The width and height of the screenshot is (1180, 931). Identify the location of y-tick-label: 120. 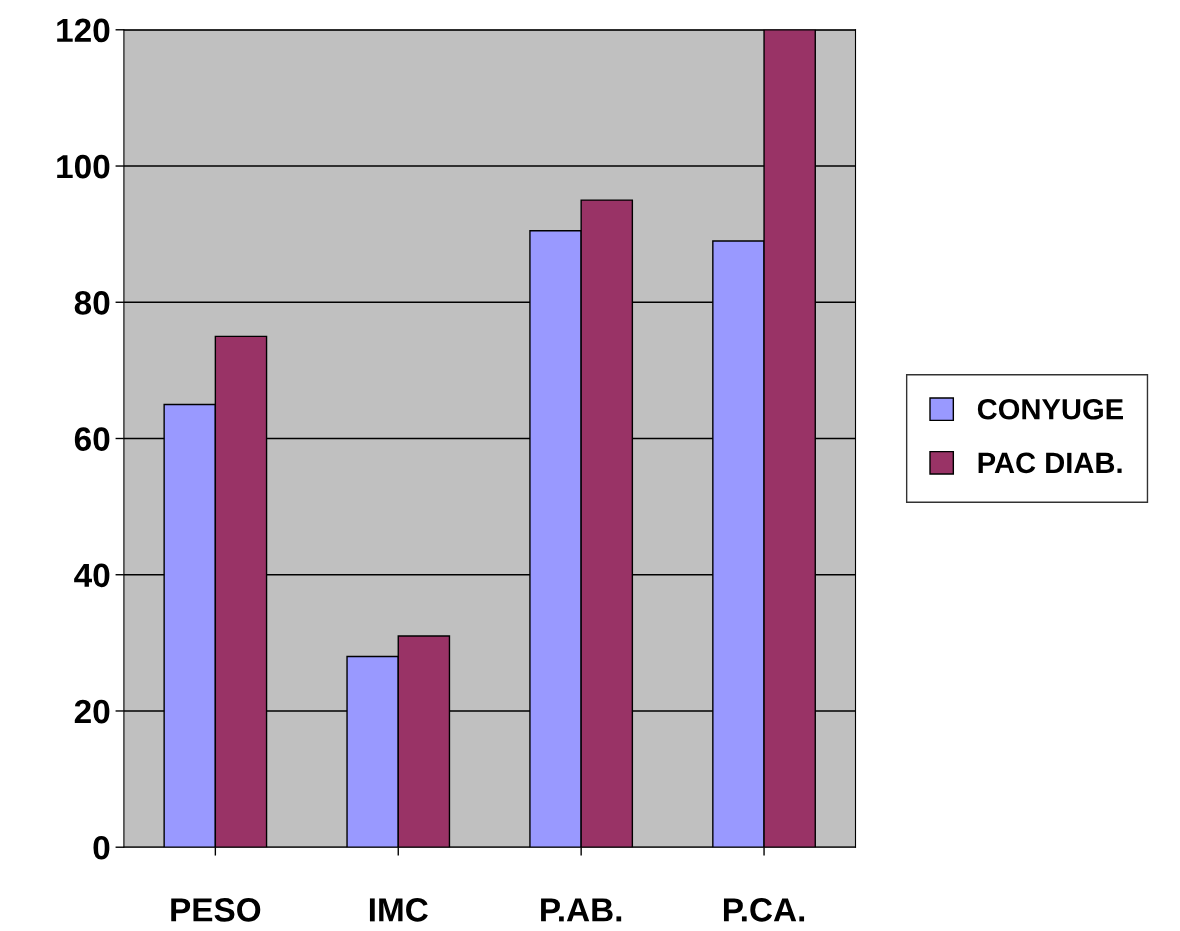
(83, 30).